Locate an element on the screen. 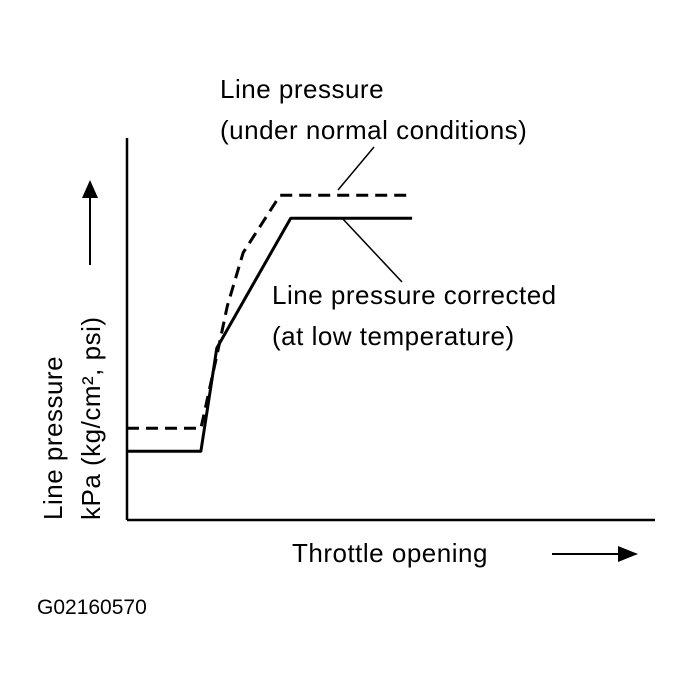 The height and width of the screenshot is (689, 692). annotation-normal-line1: Line pressure is located at coordinates (302, 89).